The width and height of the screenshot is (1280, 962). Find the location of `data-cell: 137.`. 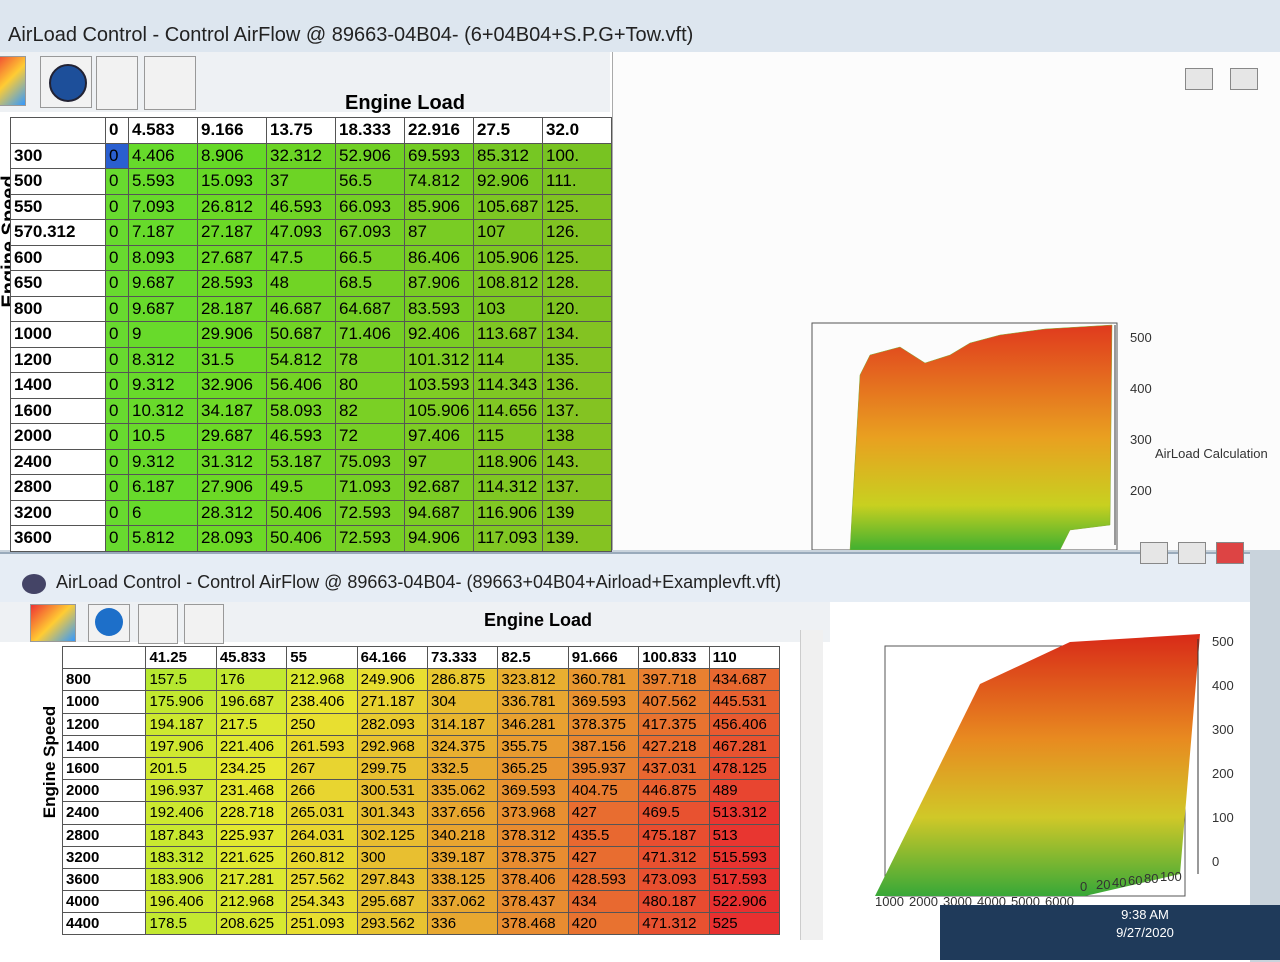

data-cell: 137. is located at coordinates (577, 487).